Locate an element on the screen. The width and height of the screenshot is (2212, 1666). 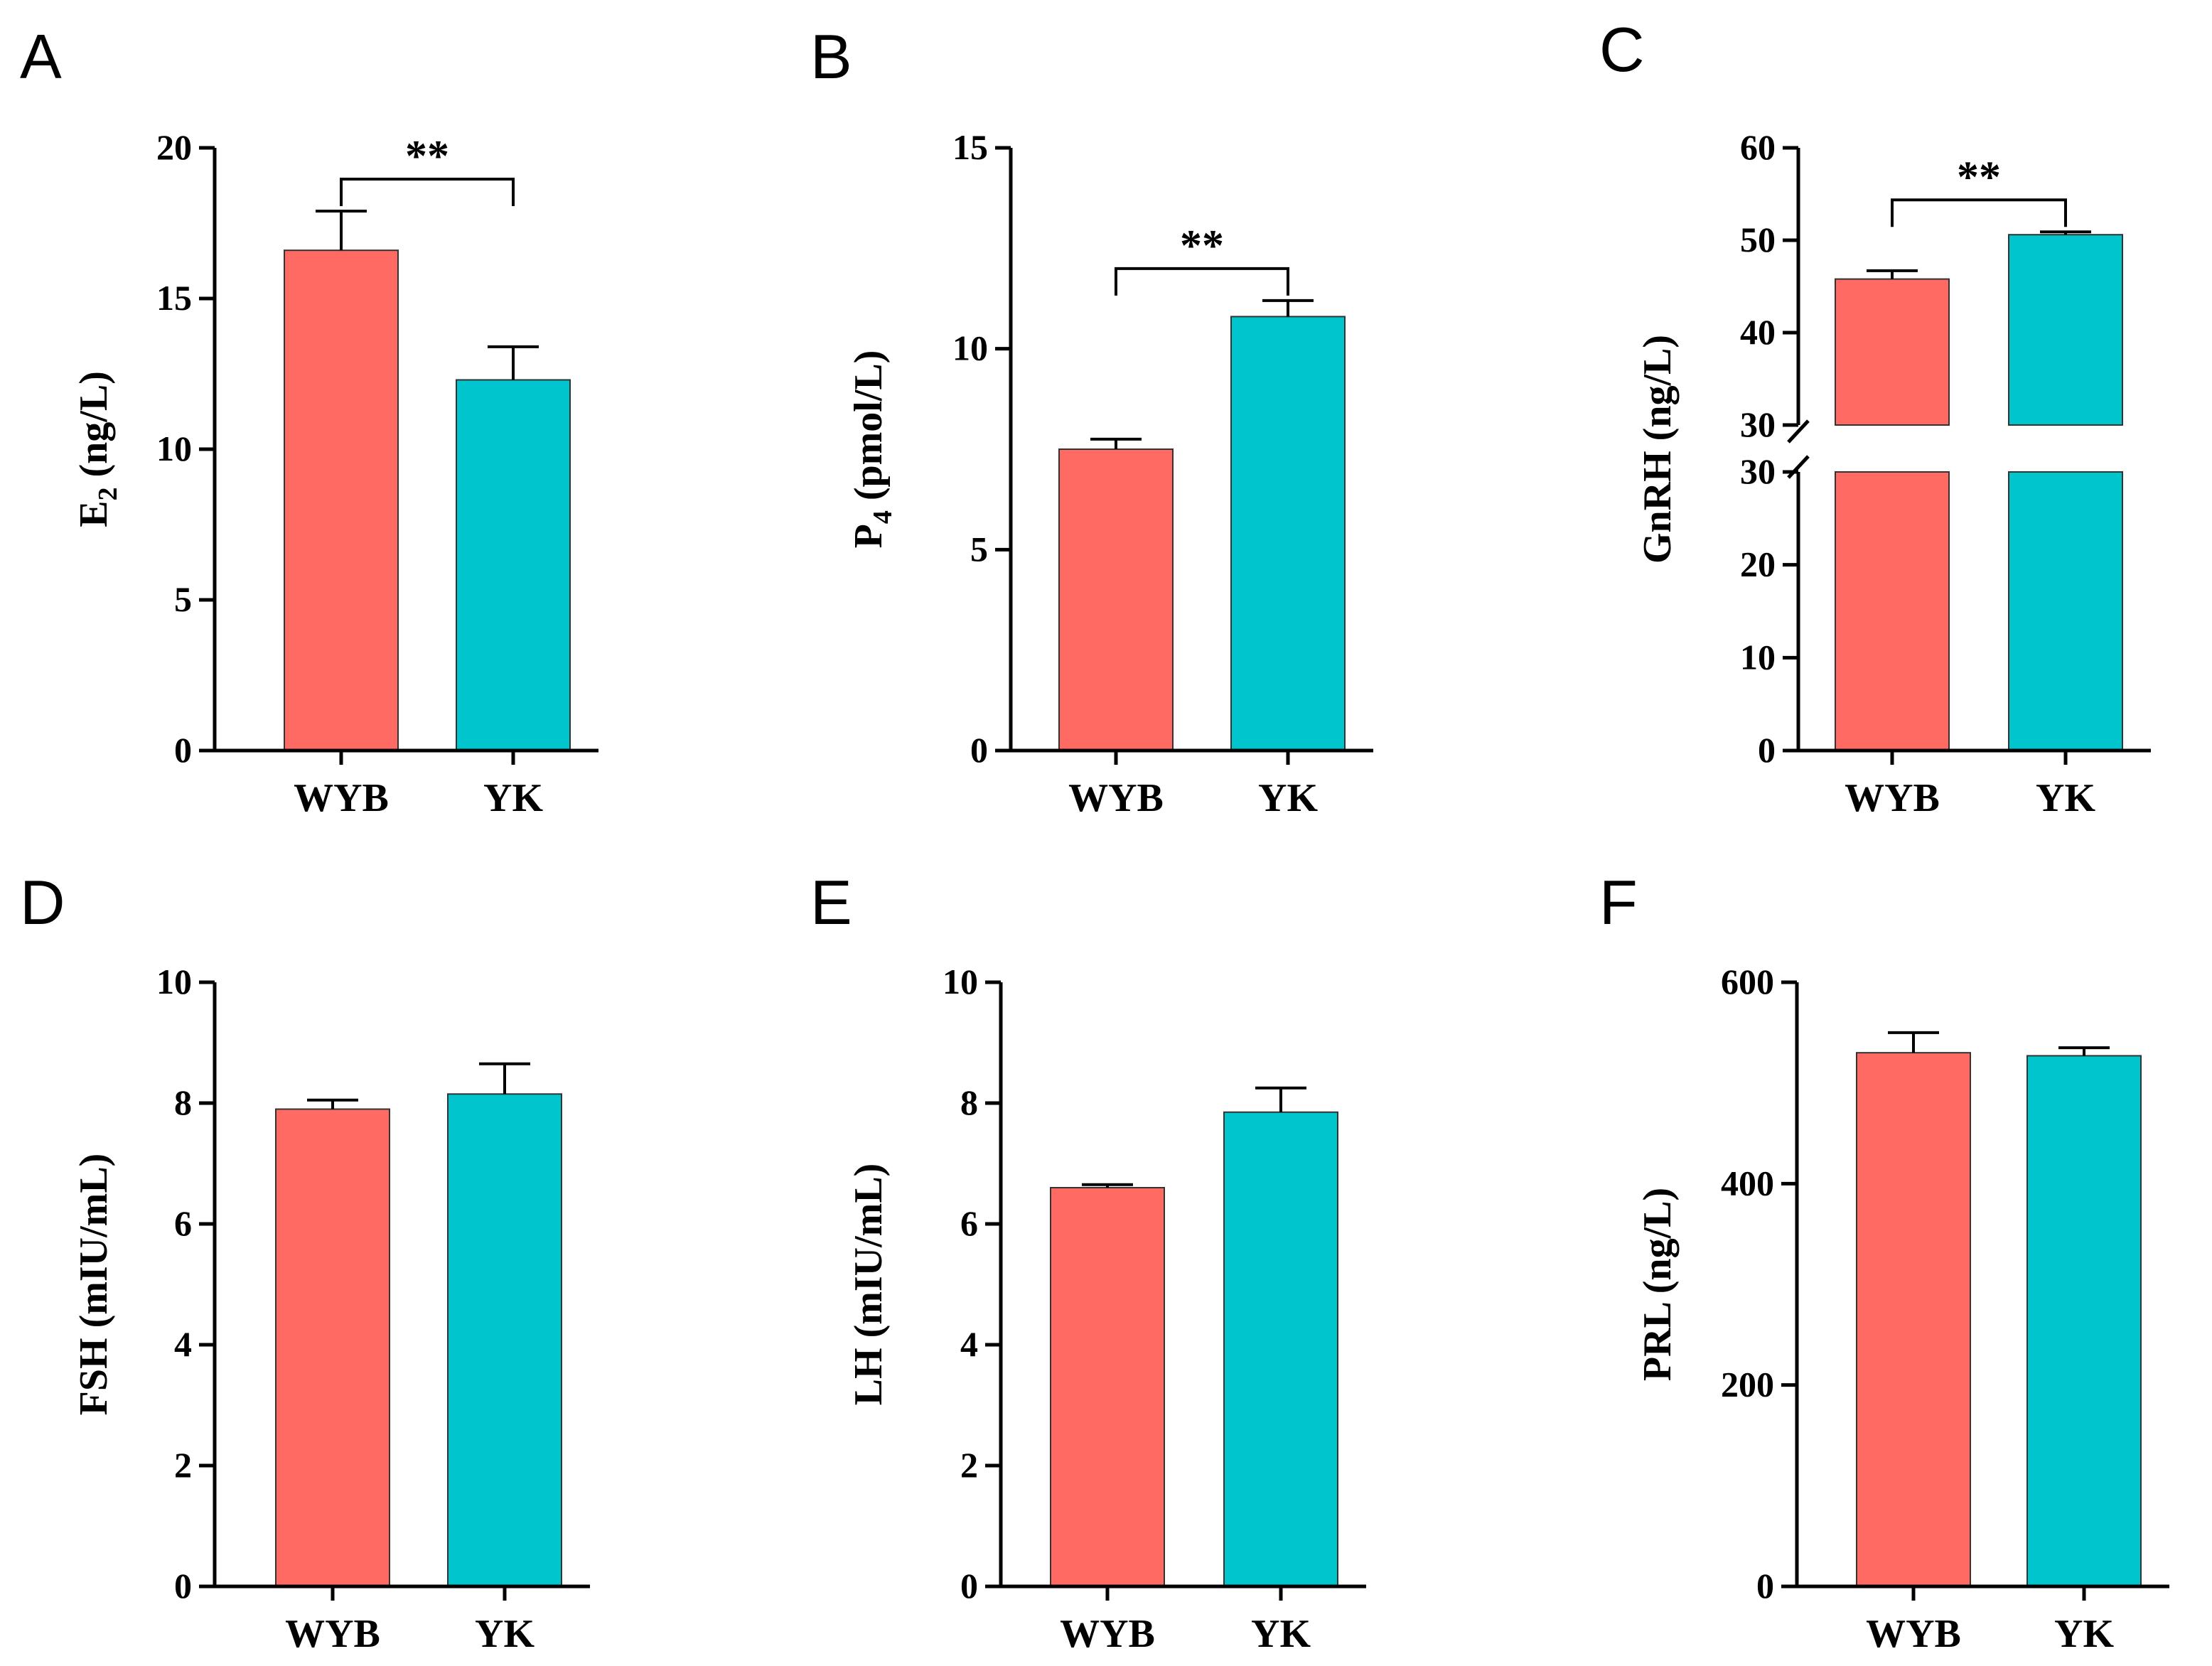
panel-f: F WYB YK 0 200 400 600 PRL (ng/L) is located at coordinates (1884, 1261).